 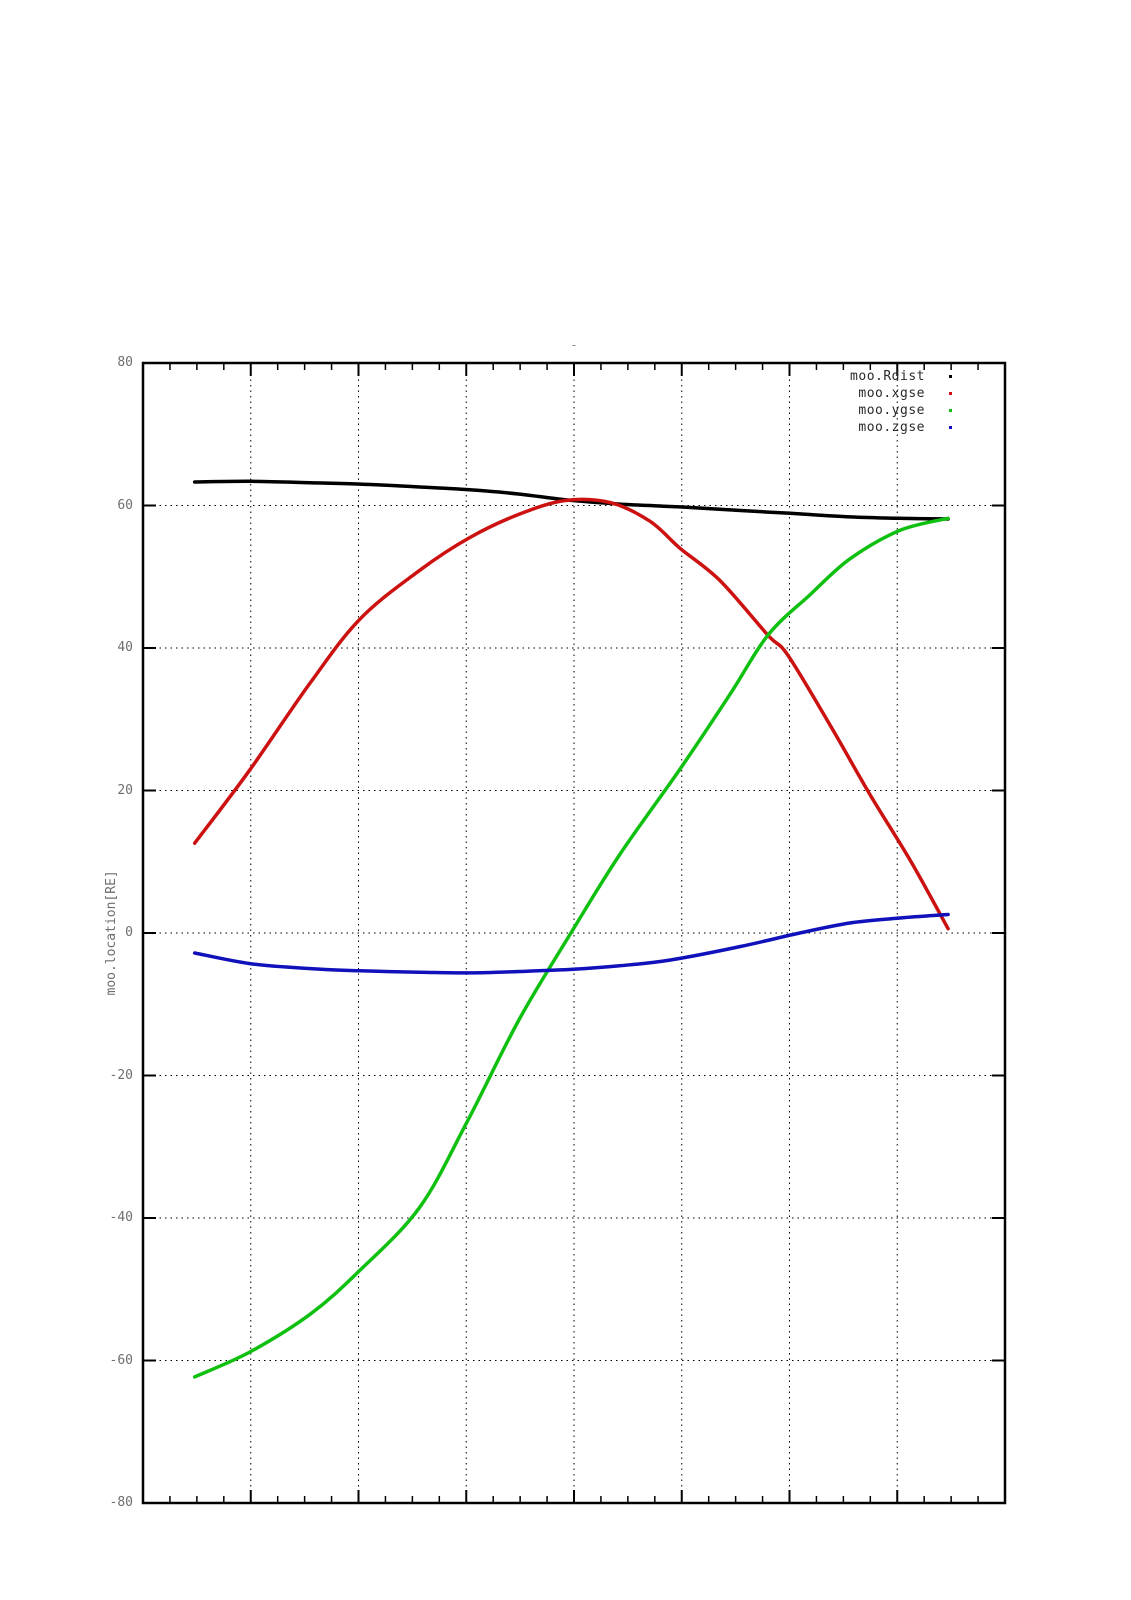 I want to click on legend-item-moo.Rdist: moo.Rdist, so click(x=906, y=376).